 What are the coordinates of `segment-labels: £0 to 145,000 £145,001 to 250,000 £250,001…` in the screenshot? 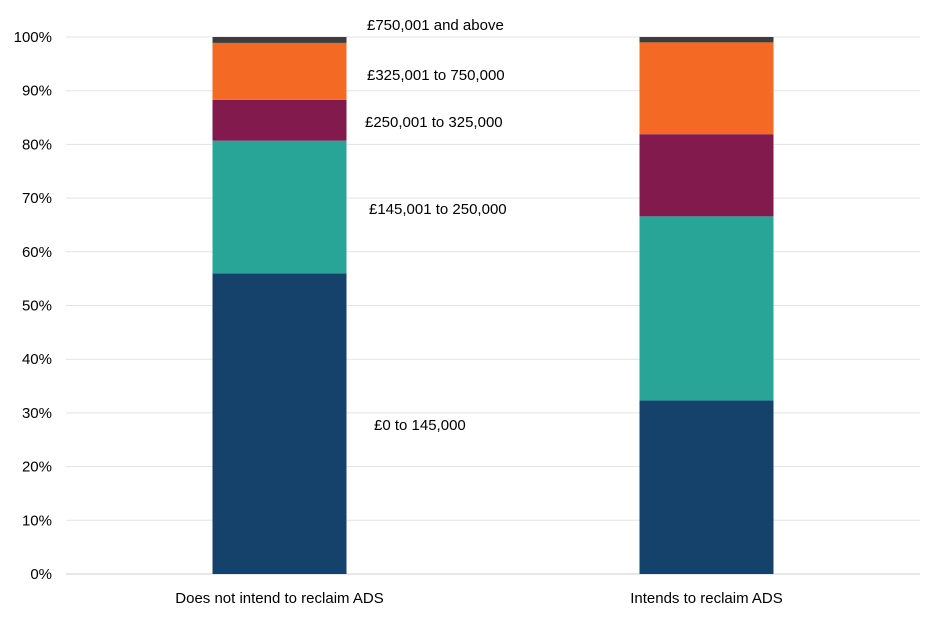 It's located at (436, 225).